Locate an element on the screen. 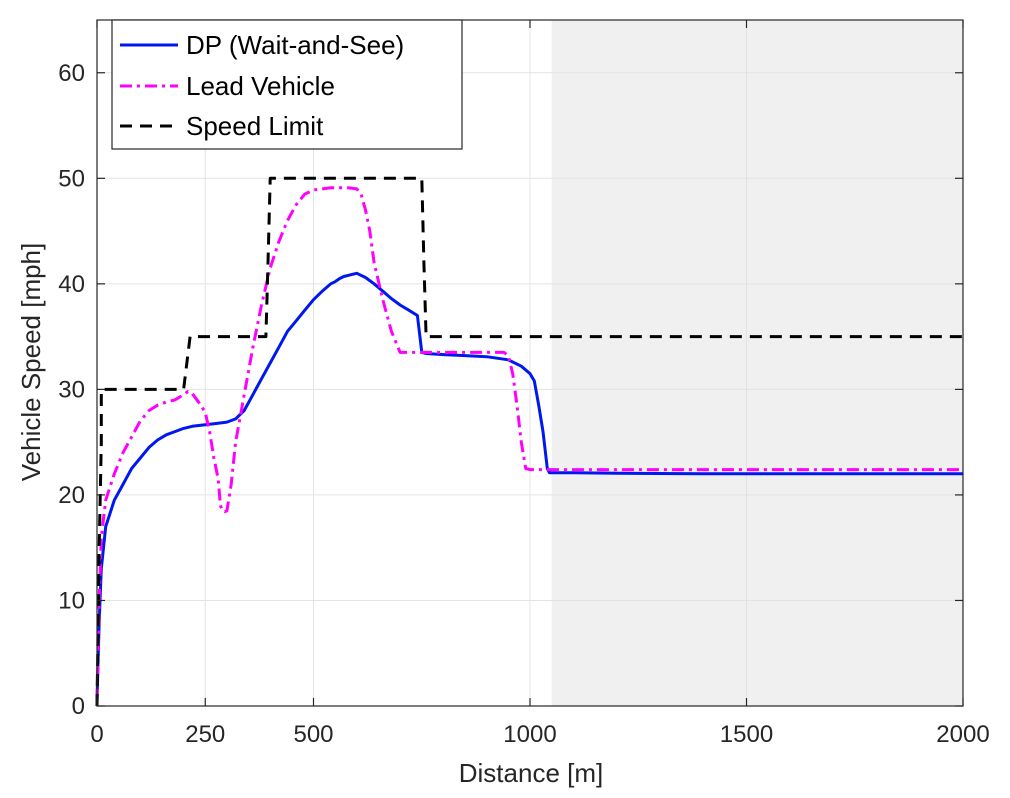 This screenshot has height=798, width=1010. y-tick-label: 50 is located at coordinates (71, 178).